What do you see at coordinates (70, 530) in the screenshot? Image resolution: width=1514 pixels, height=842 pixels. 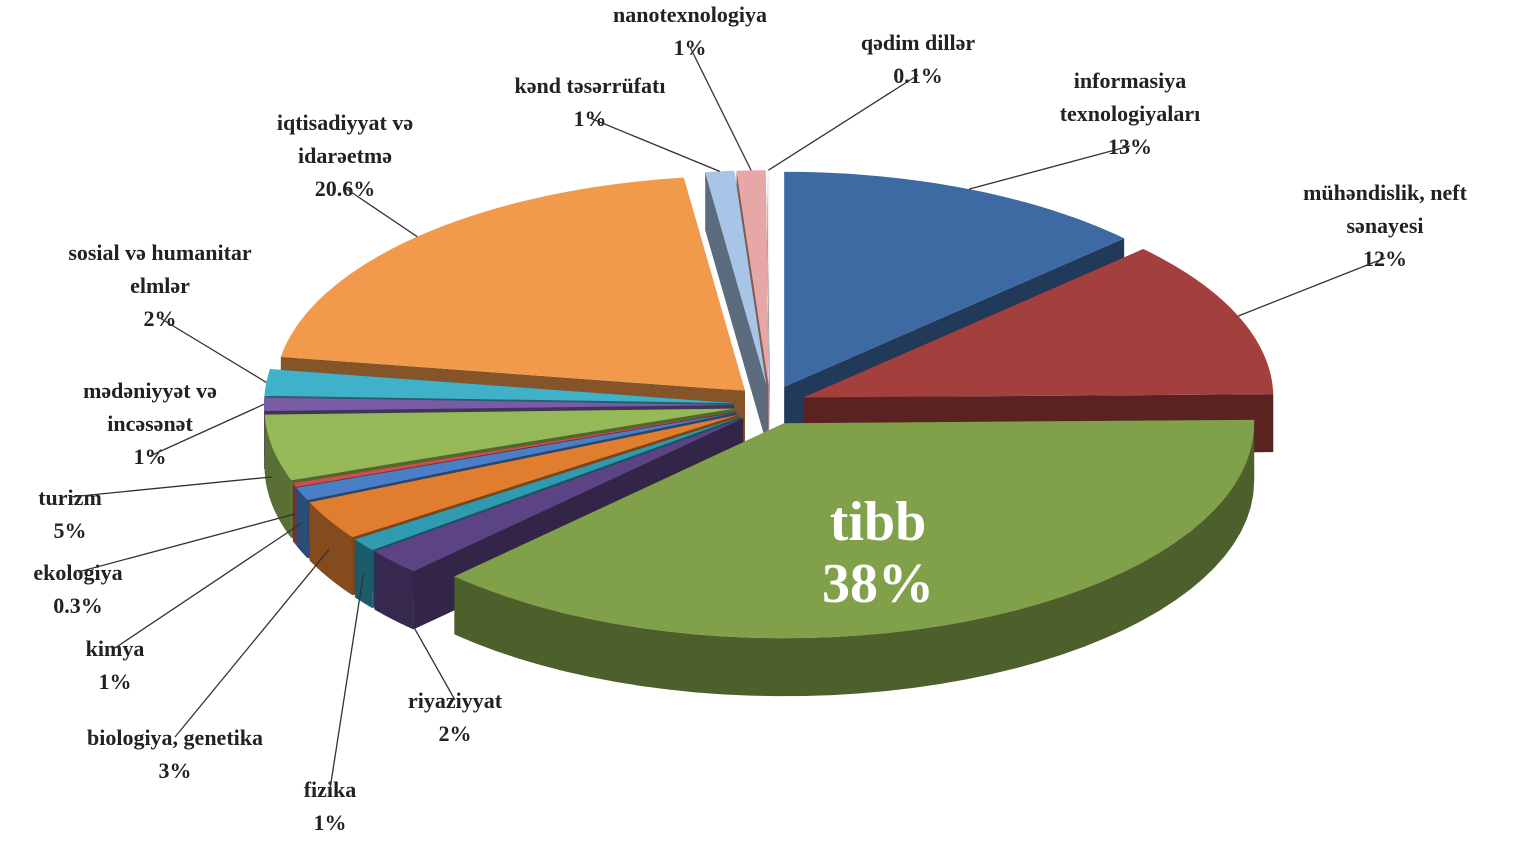 I see `value-label: 5%` at bounding box center [70, 530].